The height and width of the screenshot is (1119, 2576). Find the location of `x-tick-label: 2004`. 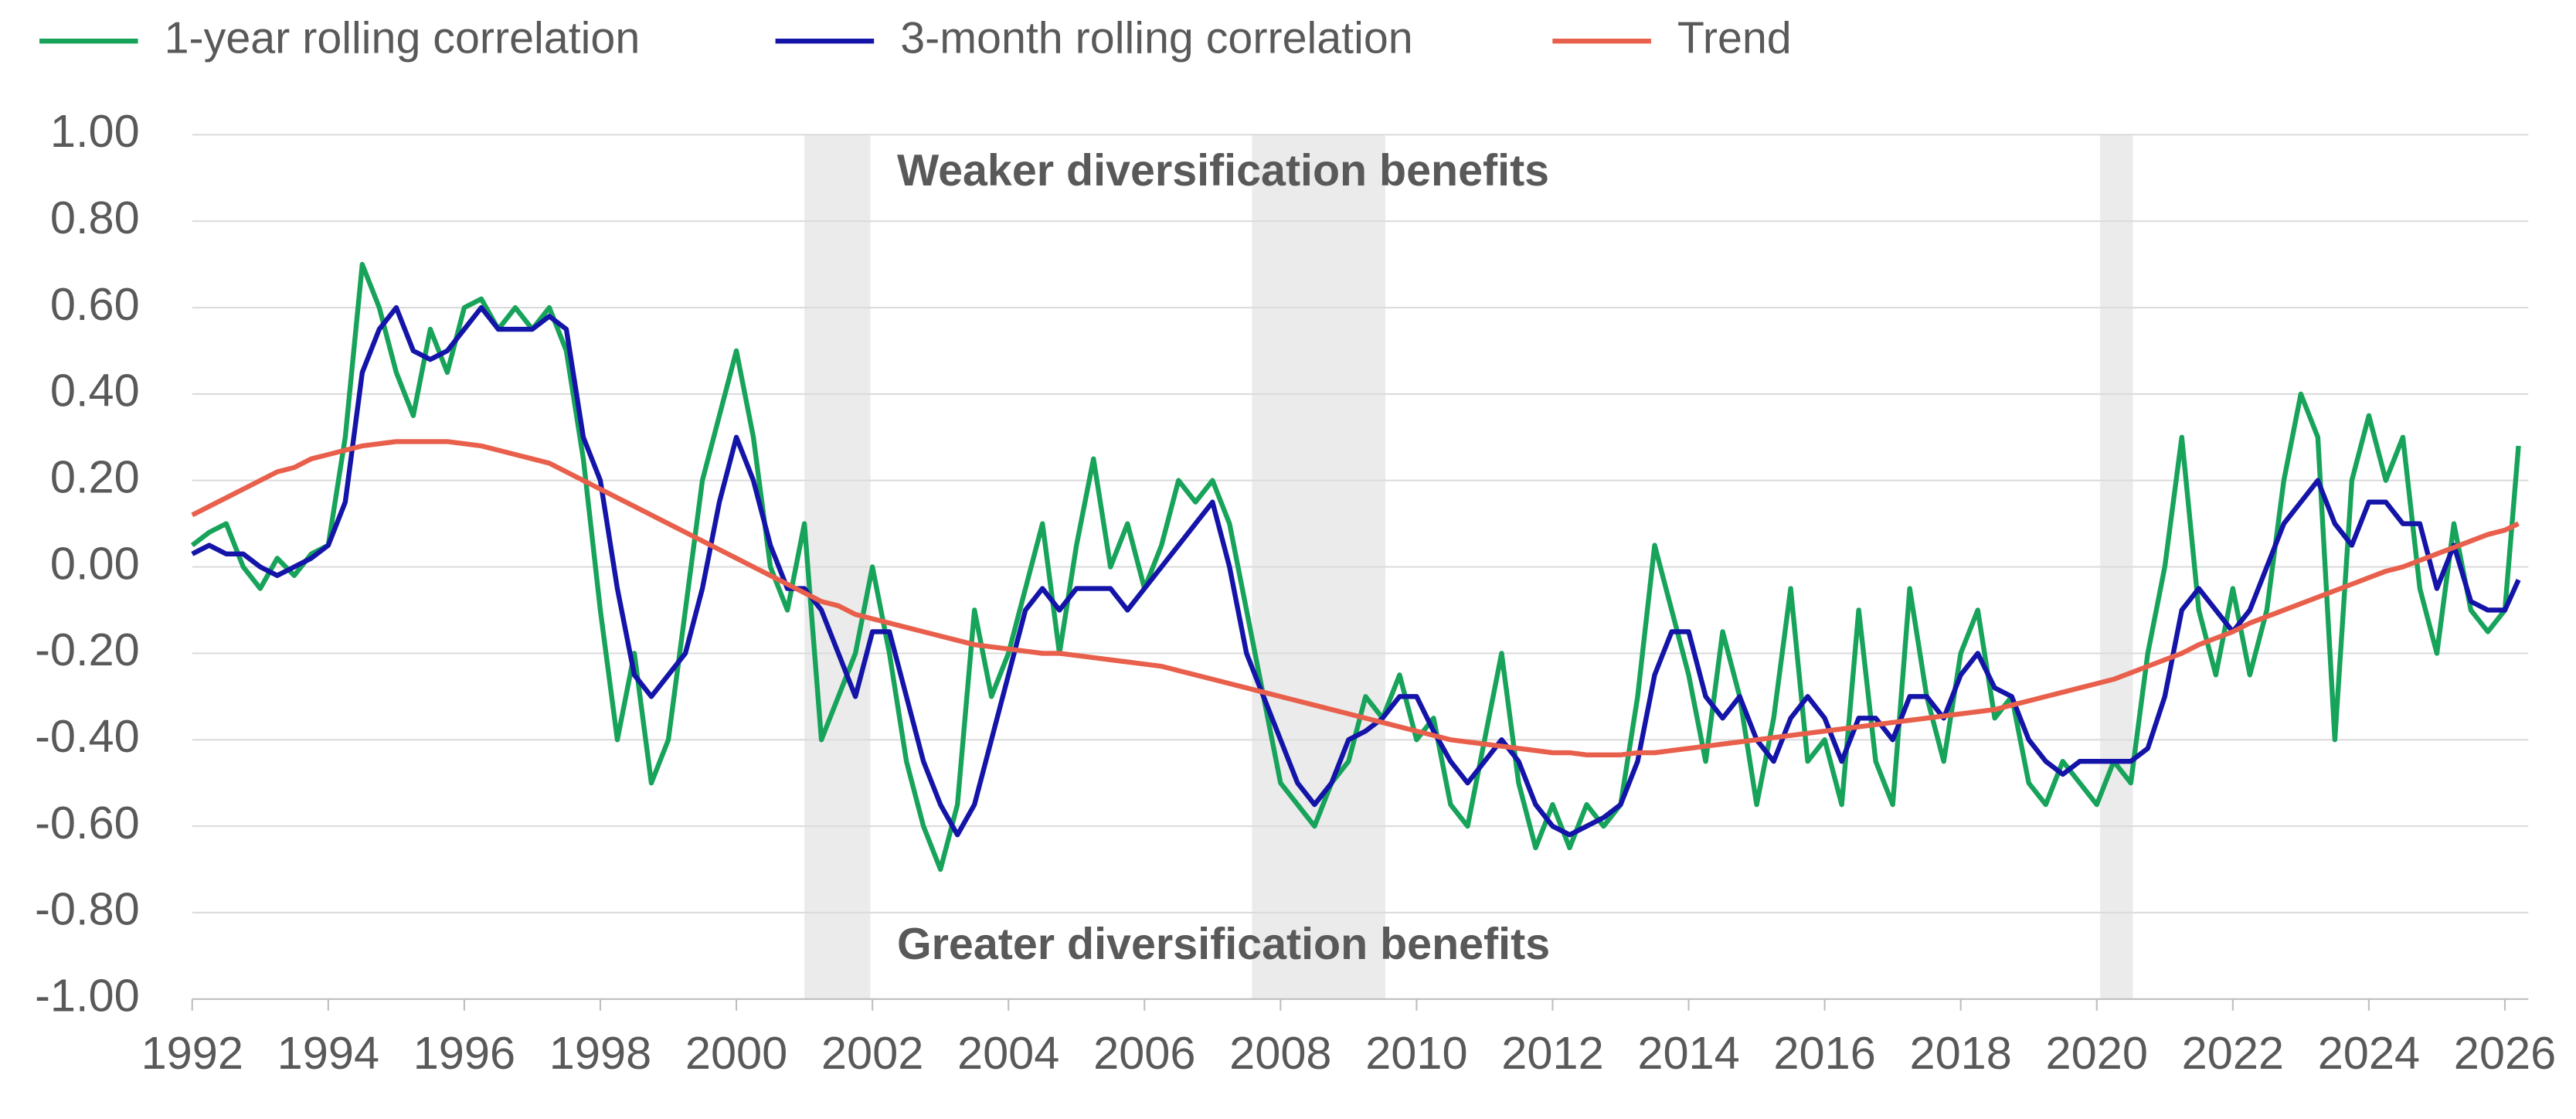

x-tick-label: 2004 is located at coordinates (1008, 1053).